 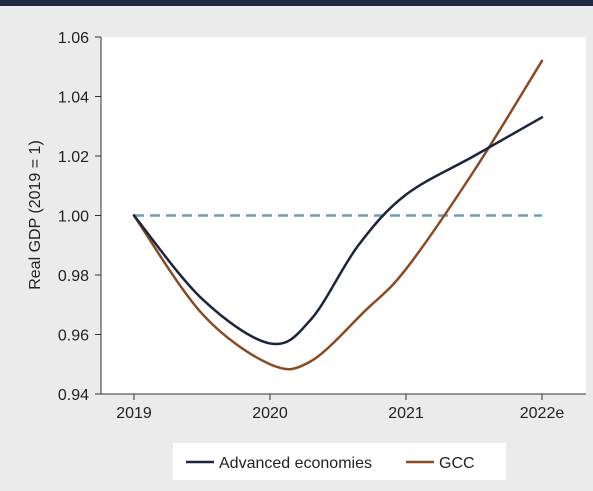 I want to click on x-tick-label: 2022e, so click(x=542, y=413).